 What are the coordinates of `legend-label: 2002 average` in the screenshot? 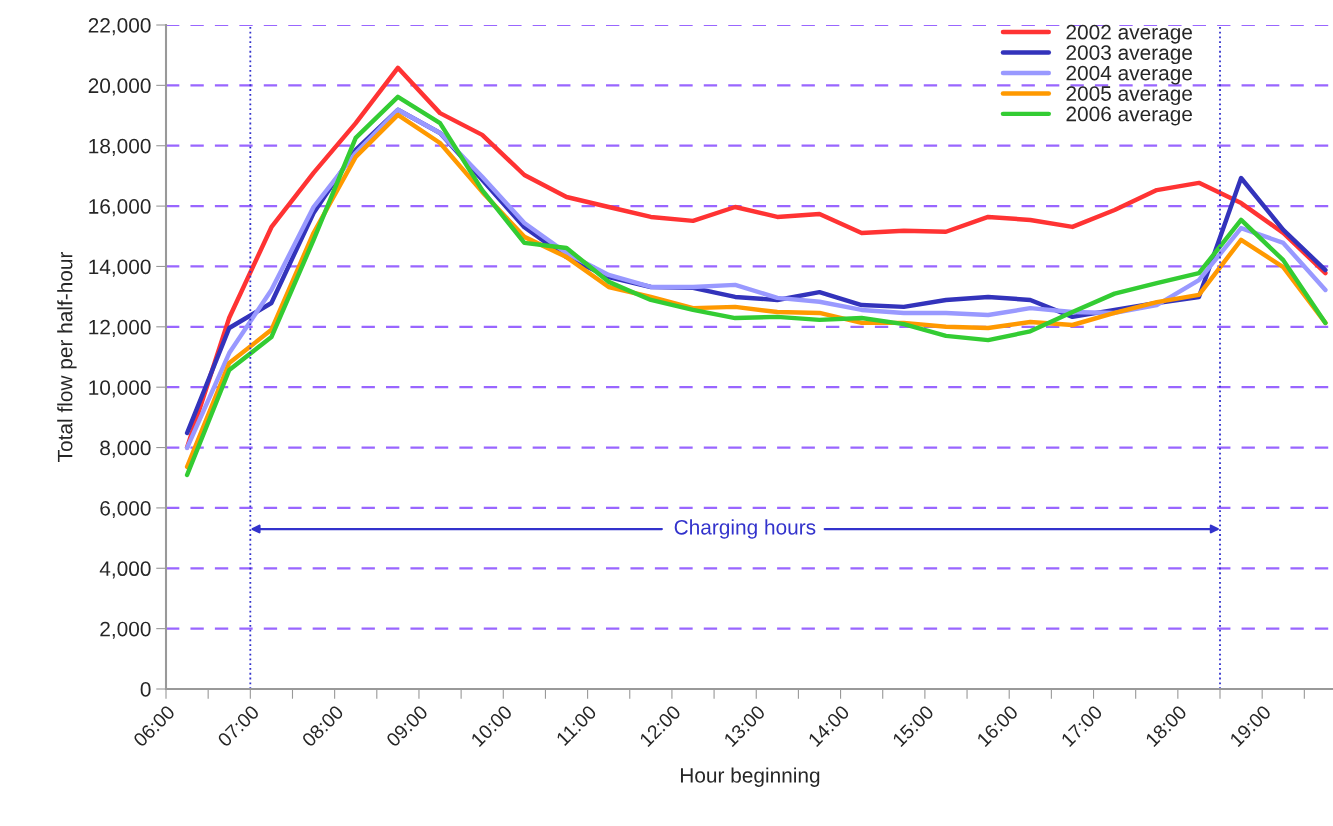 It's located at (1129, 34).